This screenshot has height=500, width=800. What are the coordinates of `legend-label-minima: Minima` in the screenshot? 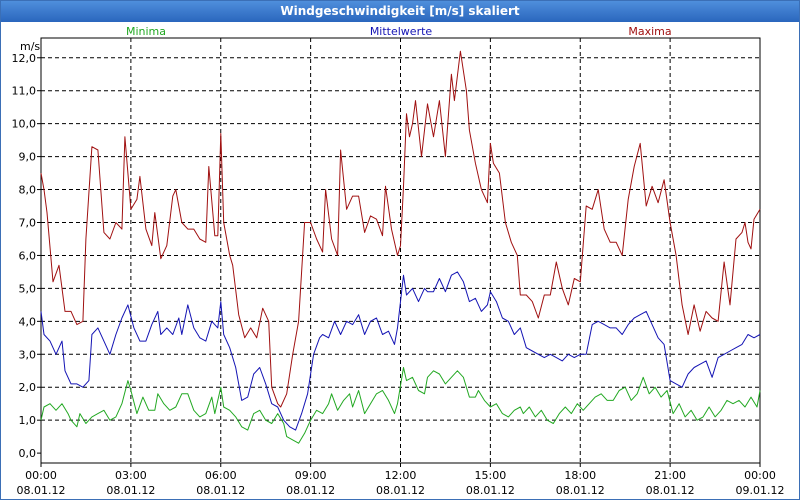 It's located at (146, 31).